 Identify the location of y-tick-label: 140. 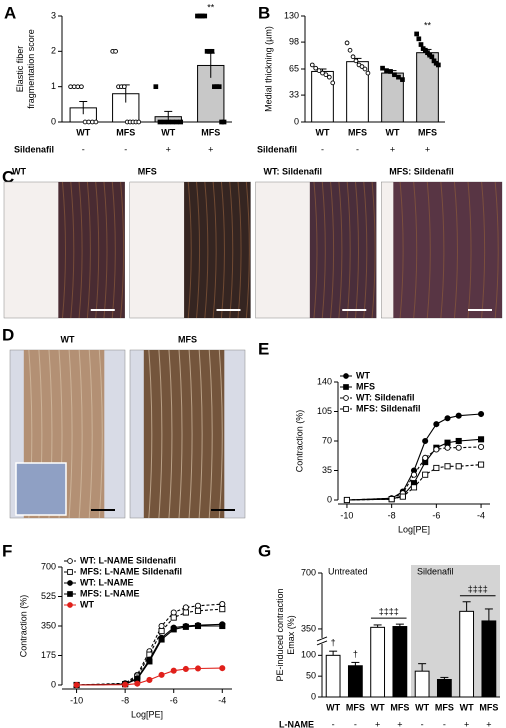
(324, 381).